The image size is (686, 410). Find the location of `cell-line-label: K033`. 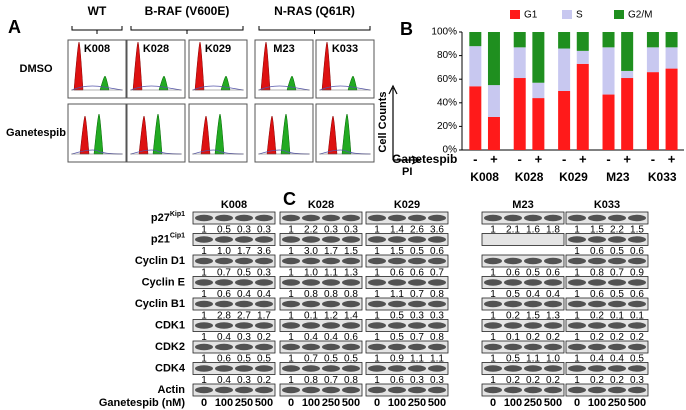

cell-line-label: K033 is located at coordinates (607, 205).